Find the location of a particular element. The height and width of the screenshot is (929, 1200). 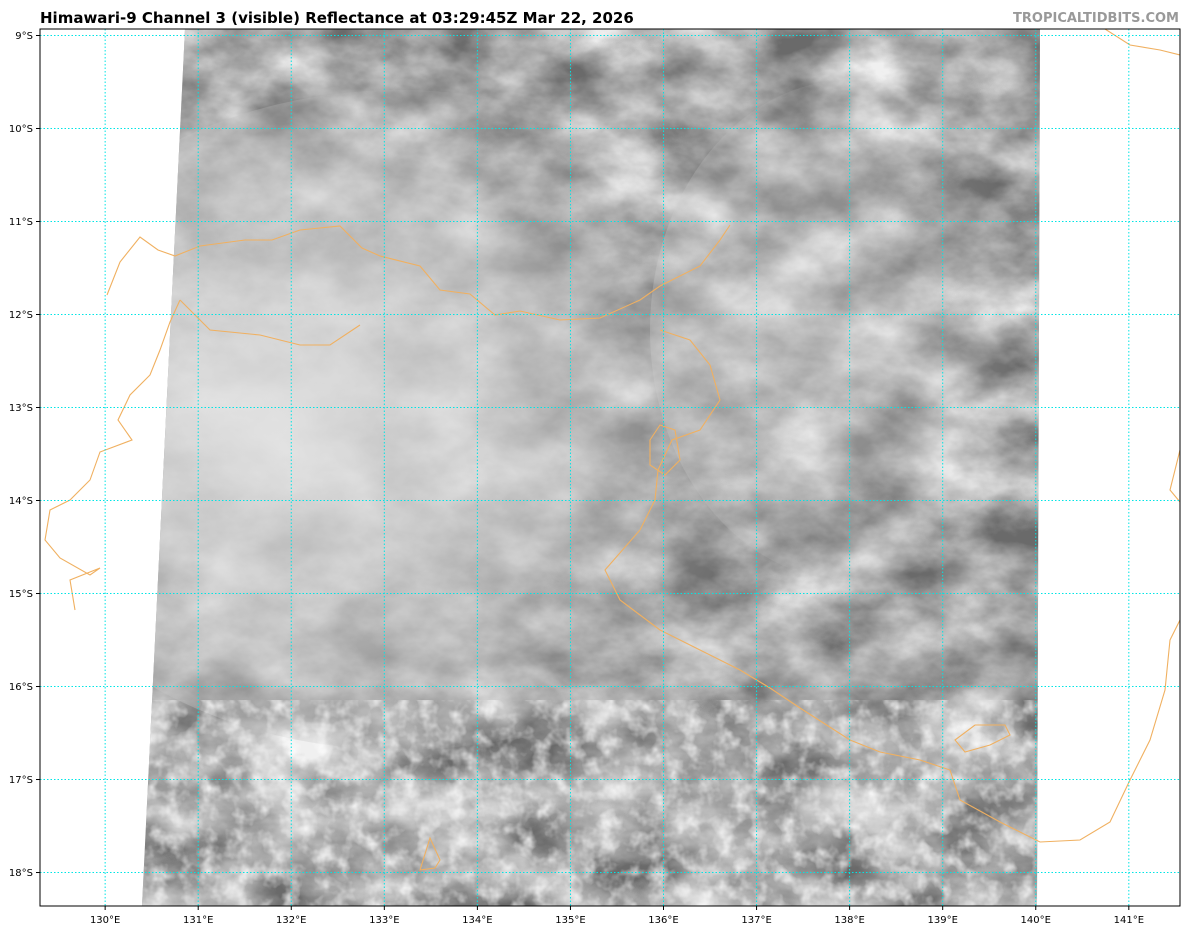

lat-tick-label: 10°S is located at coordinates (21, 129).